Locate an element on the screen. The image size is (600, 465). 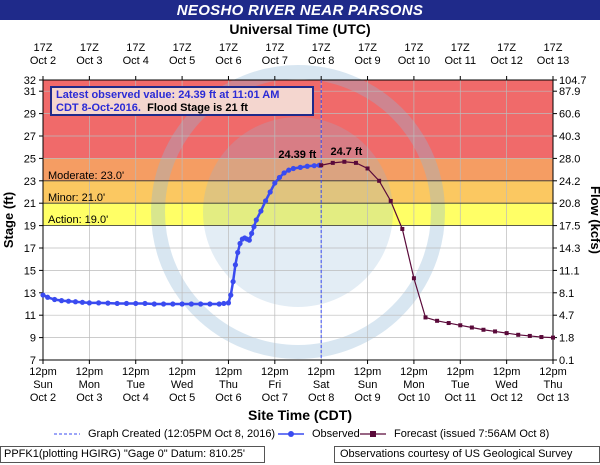
y-tick-label: 25 is located at coordinates (30, 159).